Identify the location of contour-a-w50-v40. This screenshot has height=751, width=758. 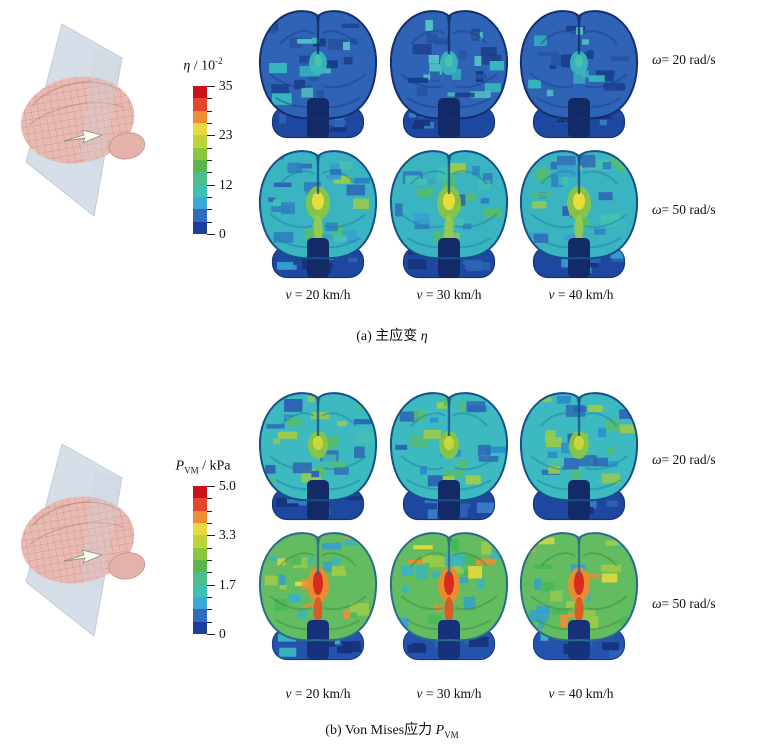
(579, 213).